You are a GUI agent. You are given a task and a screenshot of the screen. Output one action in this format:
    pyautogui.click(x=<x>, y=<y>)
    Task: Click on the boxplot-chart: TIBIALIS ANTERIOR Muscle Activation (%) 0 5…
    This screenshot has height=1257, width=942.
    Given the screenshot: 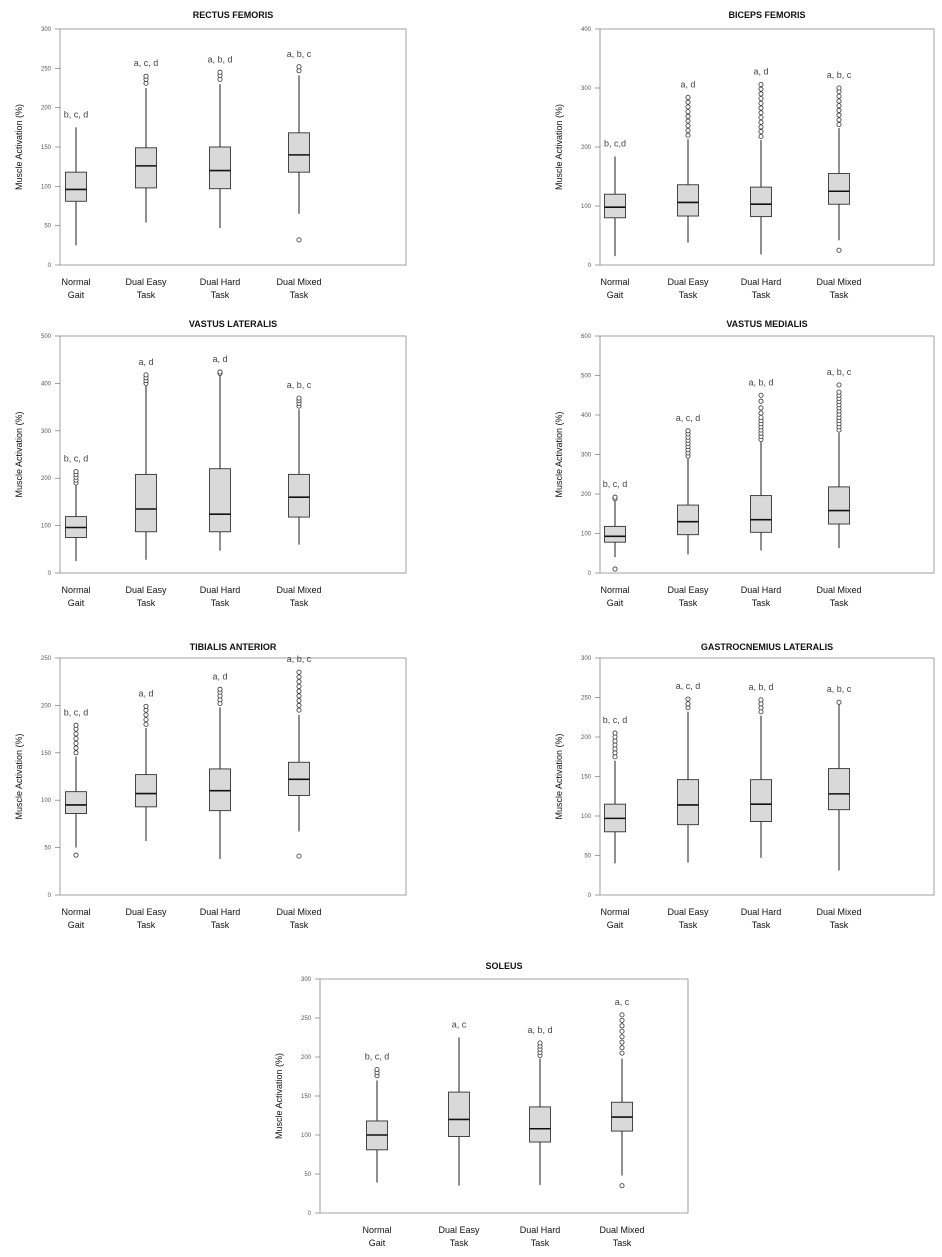 What is the action you would take?
    pyautogui.click(x=210, y=786)
    